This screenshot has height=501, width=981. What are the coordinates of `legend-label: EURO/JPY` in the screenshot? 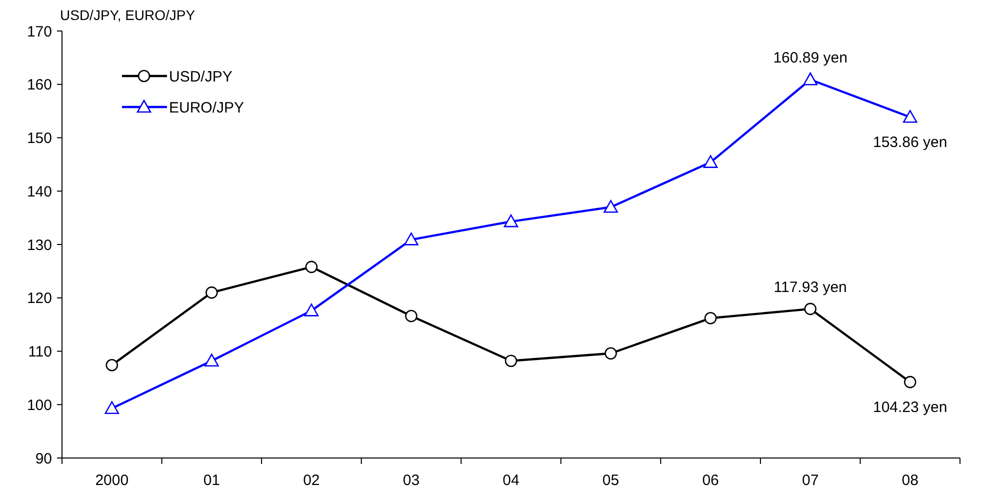 It's located at (206, 107).